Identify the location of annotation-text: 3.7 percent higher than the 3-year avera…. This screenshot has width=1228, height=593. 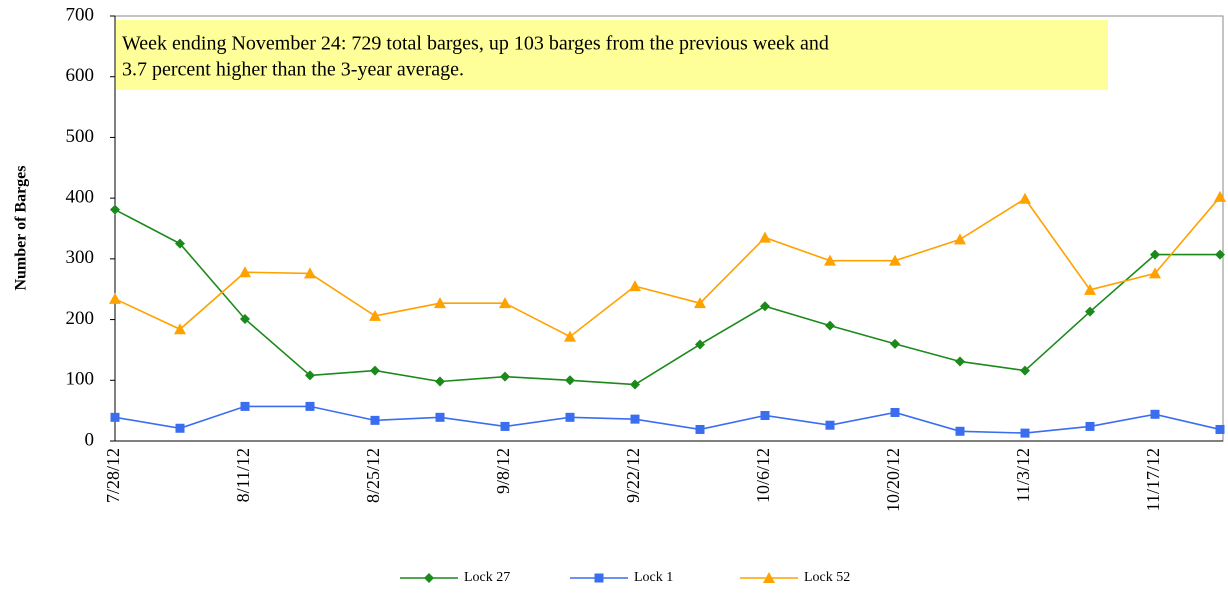
(293, 70).